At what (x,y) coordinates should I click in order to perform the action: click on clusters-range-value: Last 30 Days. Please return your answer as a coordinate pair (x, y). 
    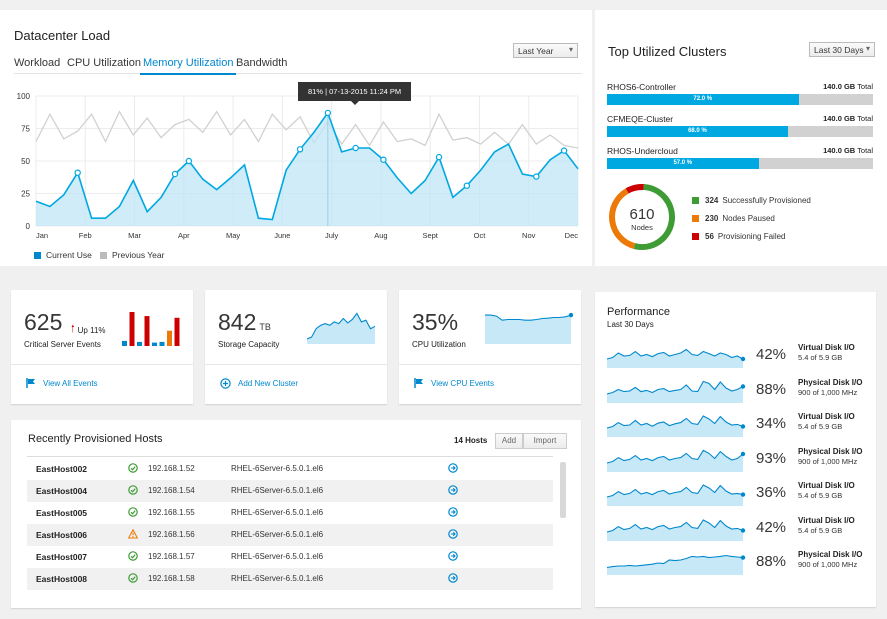
    Looking at the image, I should click on (839, 50).